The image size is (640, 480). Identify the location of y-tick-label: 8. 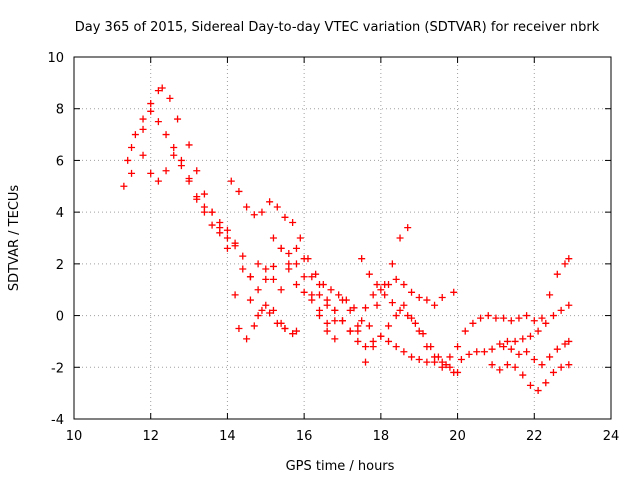
(60, 110).